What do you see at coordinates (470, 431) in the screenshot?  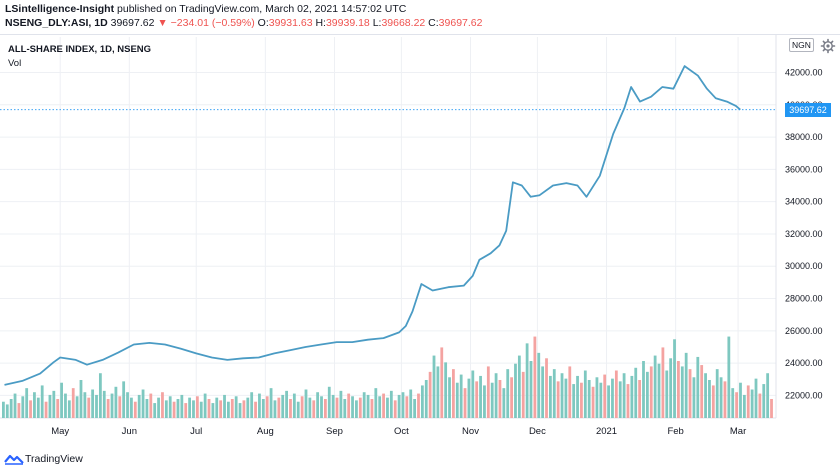 I see `x-tick-label: Nov` at bounding box center [470, 431].